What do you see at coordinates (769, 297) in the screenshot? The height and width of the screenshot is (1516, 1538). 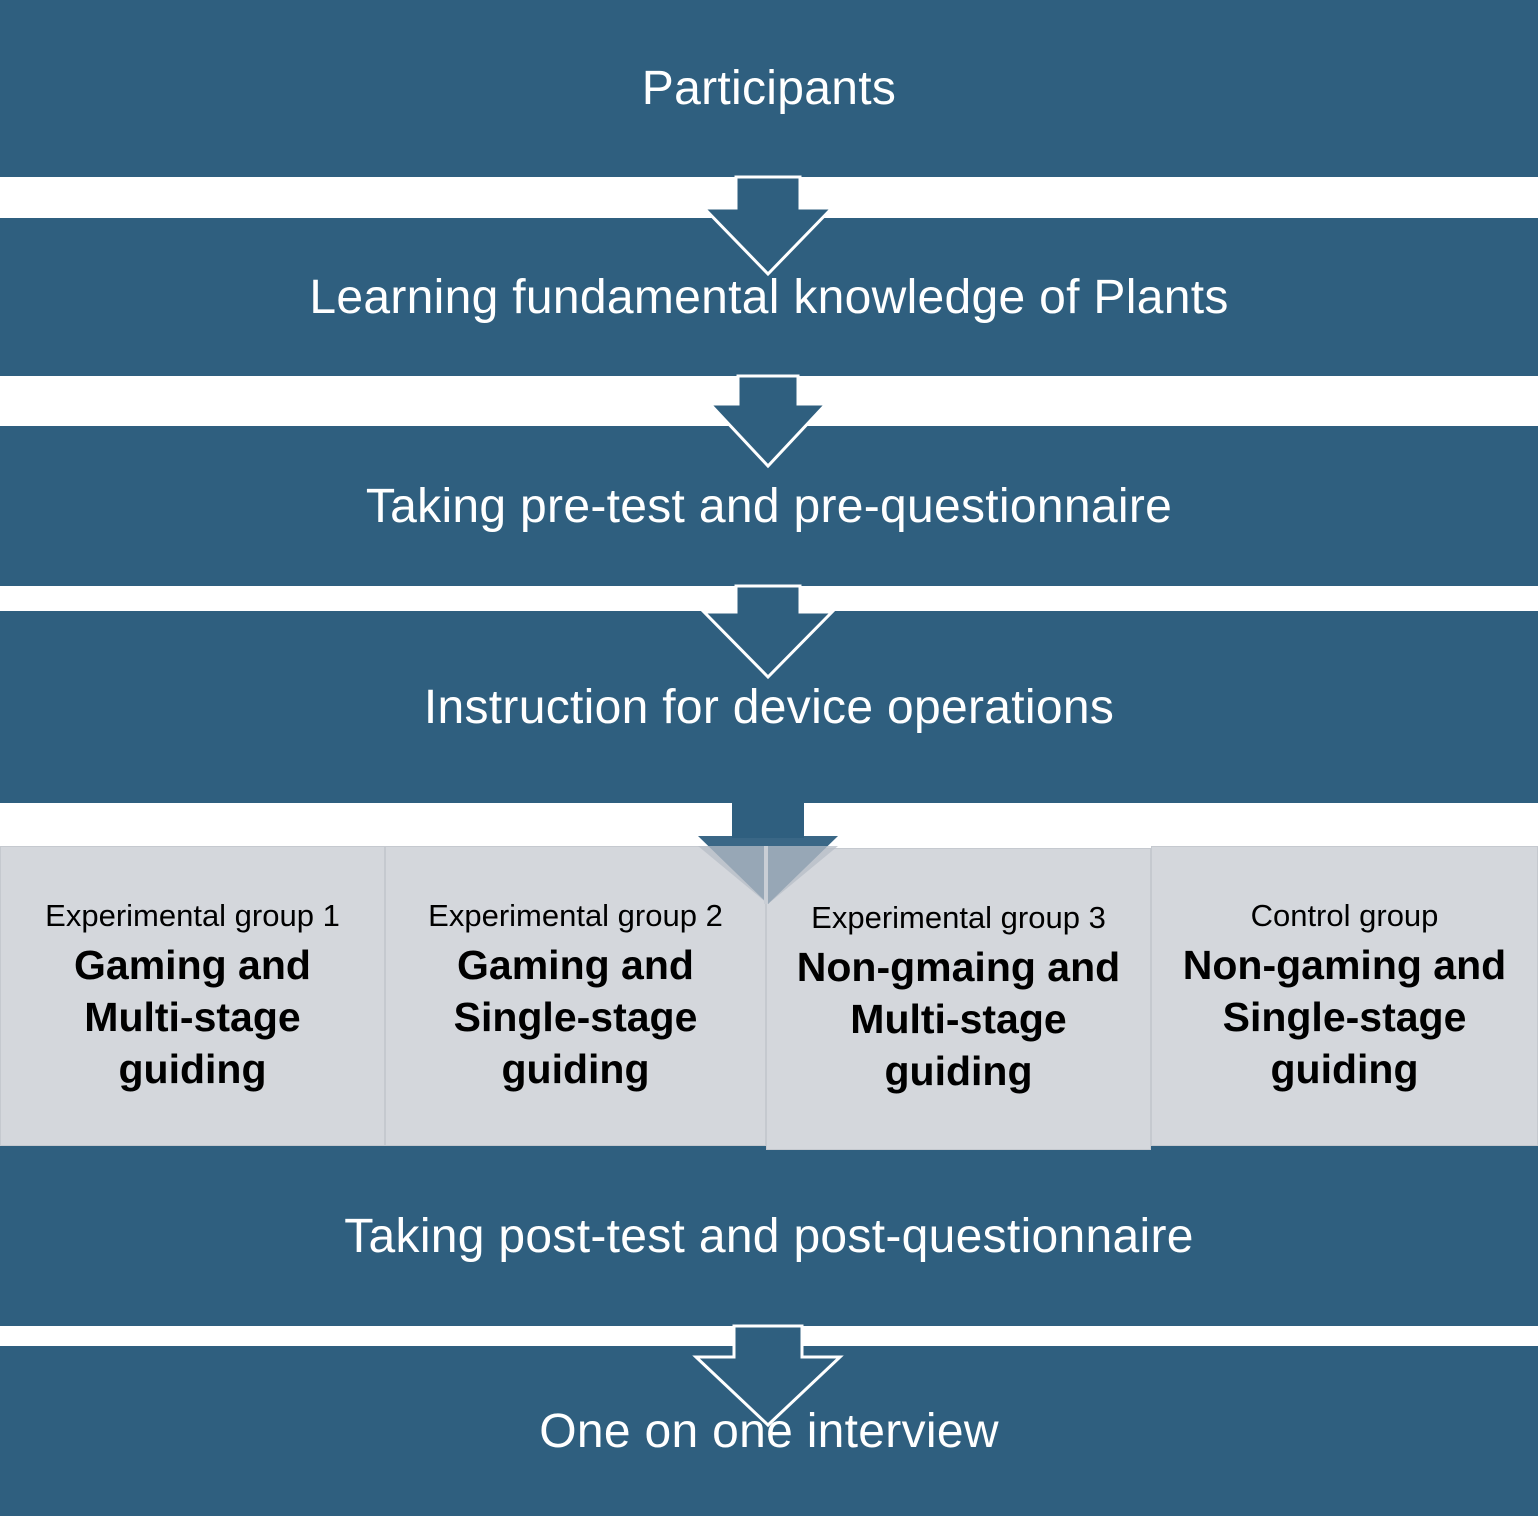 I see `step-learning-label: Learning fundamental knowledge of Plants` at bounding box center [769, 297].